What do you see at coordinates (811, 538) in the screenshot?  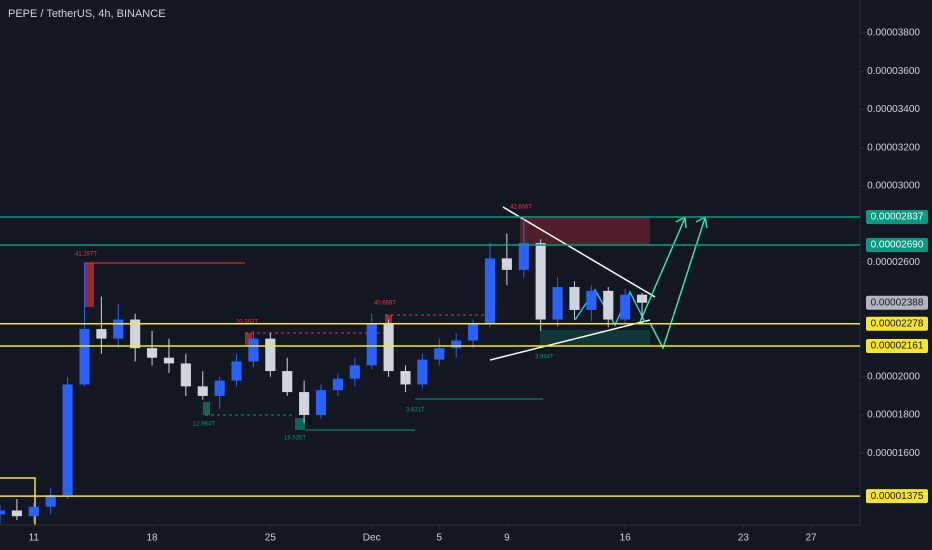 I see `x-tick-label: 27` at bounding box center [811, 538].